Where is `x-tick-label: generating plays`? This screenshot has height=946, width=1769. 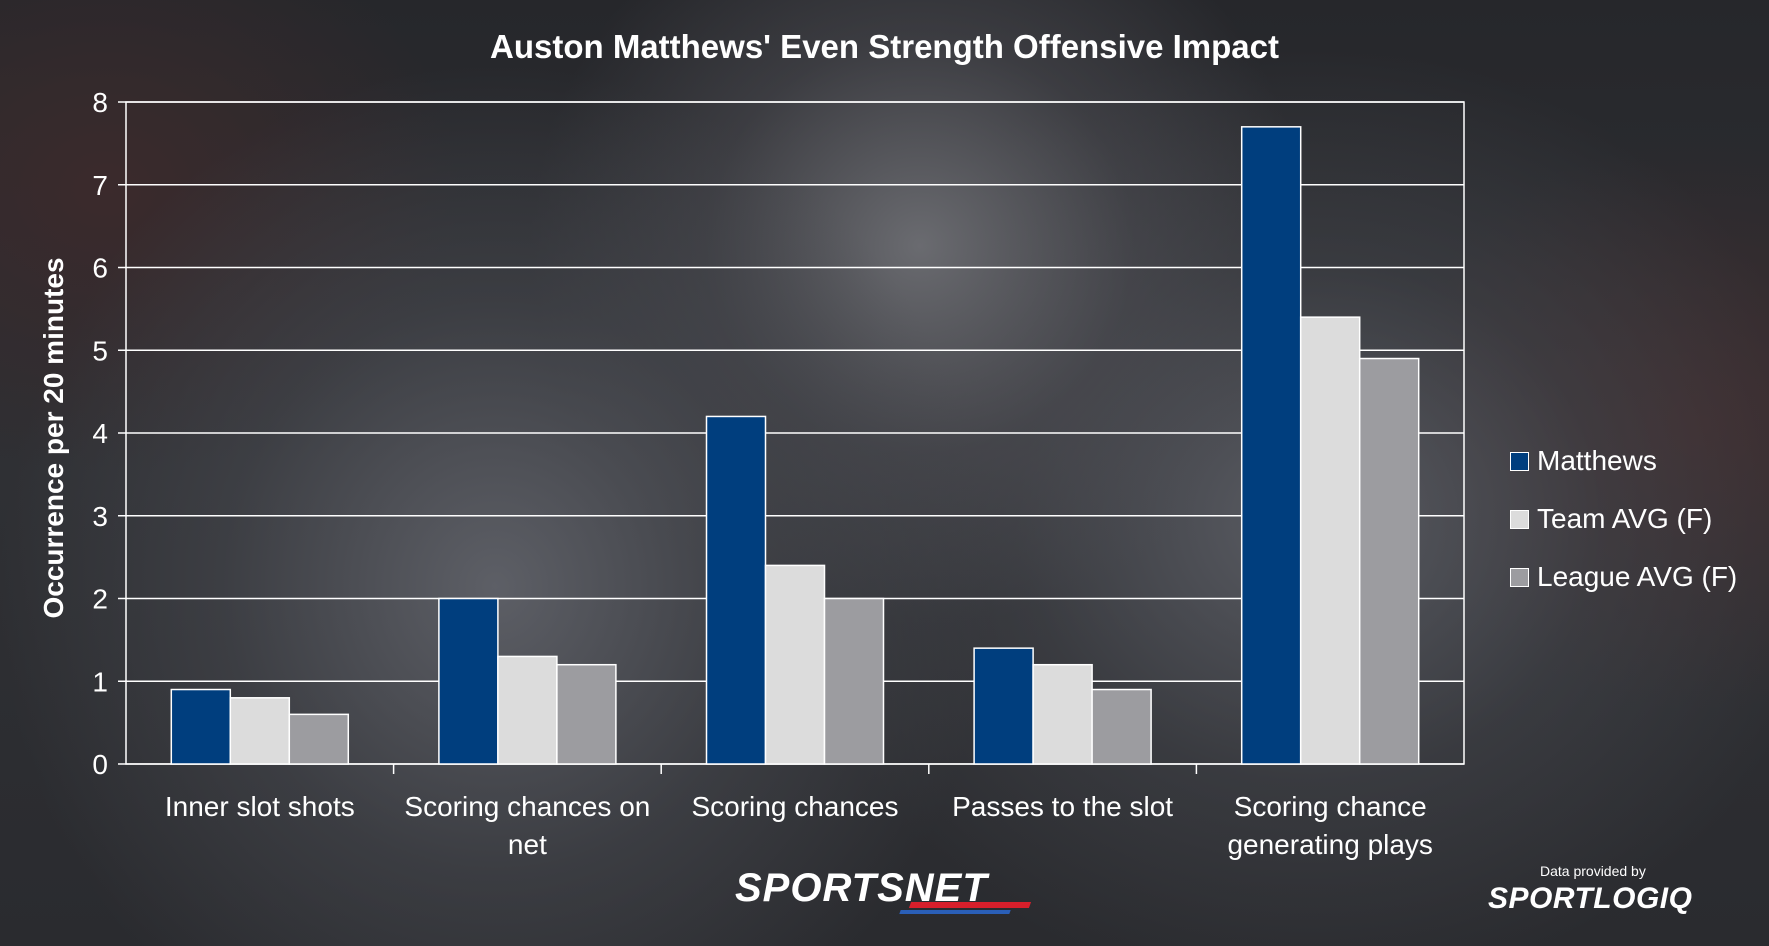 x-tick-label: generating plays is located at coordinates (1329, 844).